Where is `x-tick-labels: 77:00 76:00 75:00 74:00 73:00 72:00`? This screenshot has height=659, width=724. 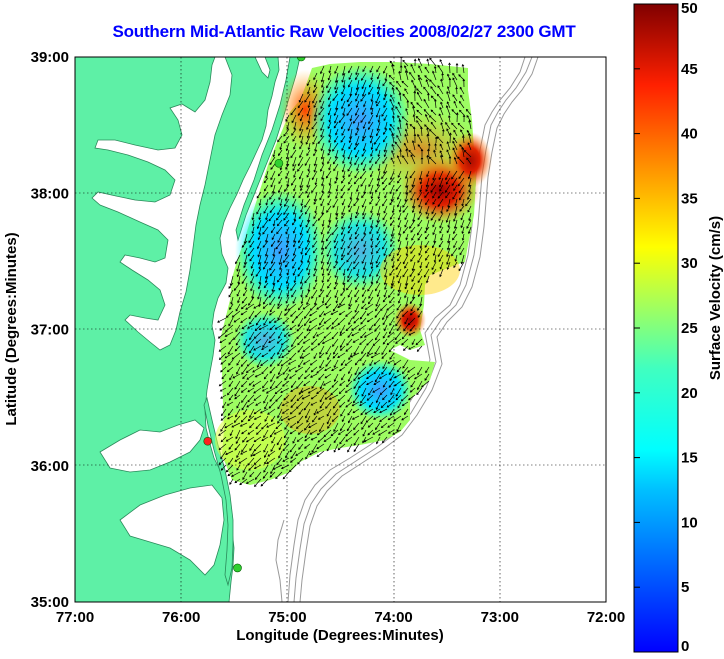 x-tick-labels: 77:00 76:00 75:00 74:00 73:00 72:00 is located at coordinates (340, 617).